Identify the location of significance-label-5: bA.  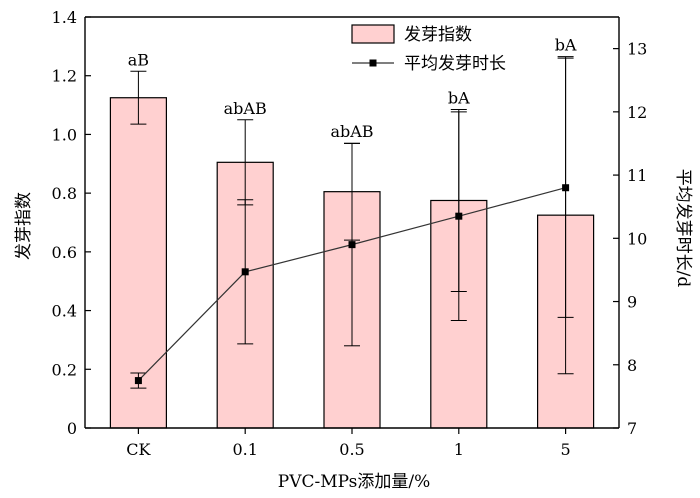
(566, 45).